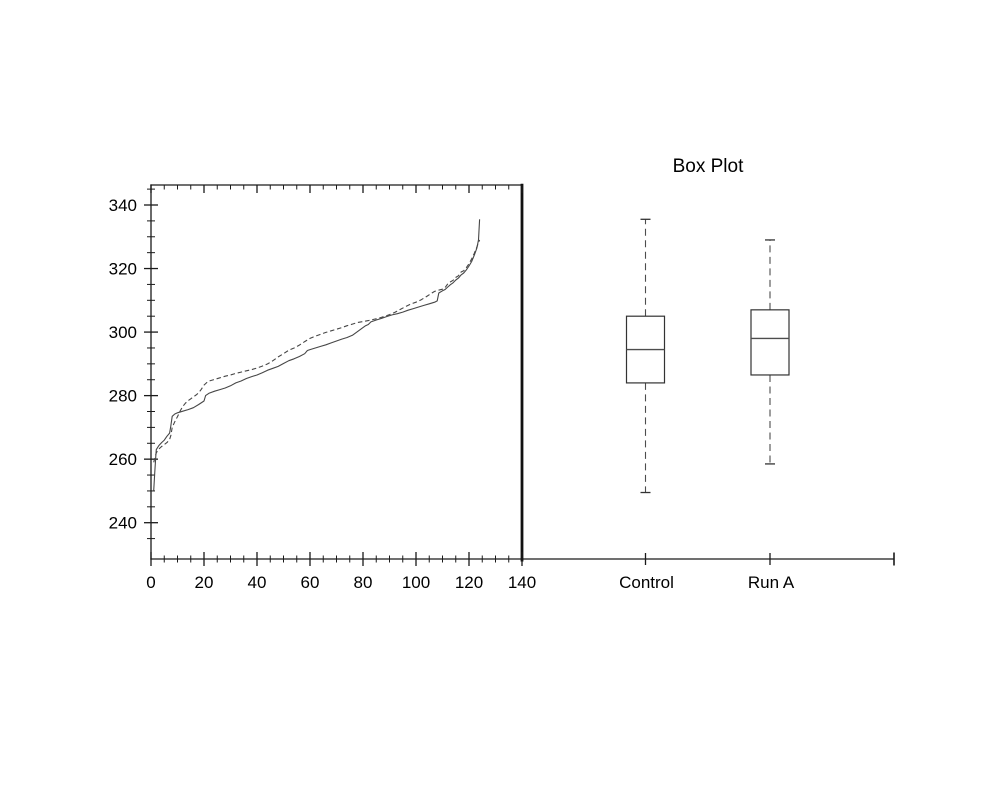 Image resolution: width=1000 pixels, height=800 pixels. Describe the element at coordinates (310, 582) in the screenshot. I see `x-tick-label: 60` at that location.